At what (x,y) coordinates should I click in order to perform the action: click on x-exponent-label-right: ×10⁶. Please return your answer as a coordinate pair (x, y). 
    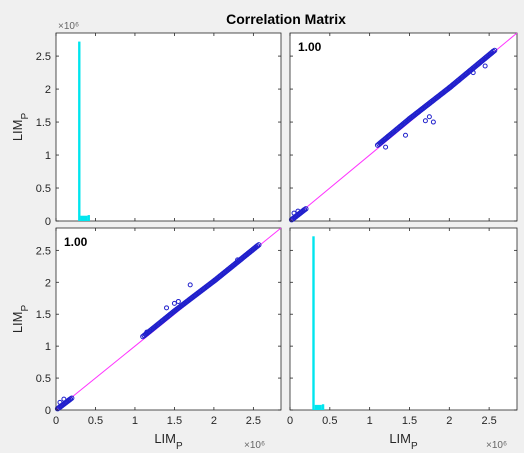
    Looking at the image, I should click on (496, 445).